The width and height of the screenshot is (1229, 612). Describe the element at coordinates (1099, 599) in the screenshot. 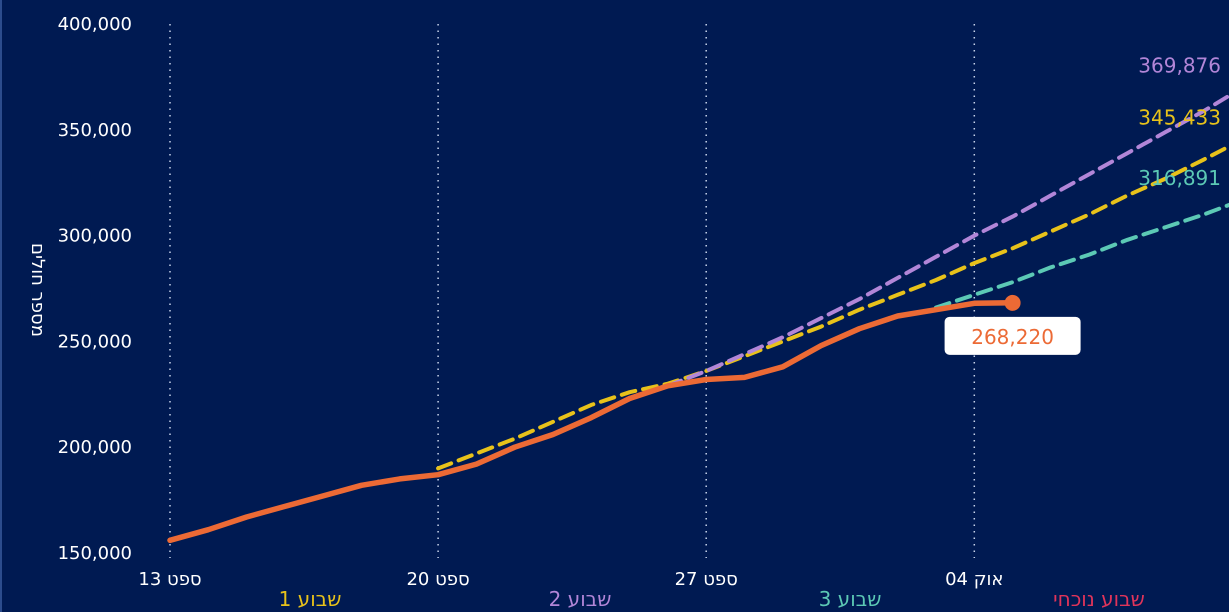

I see `week-label: שבוע נוכחי` at that location.